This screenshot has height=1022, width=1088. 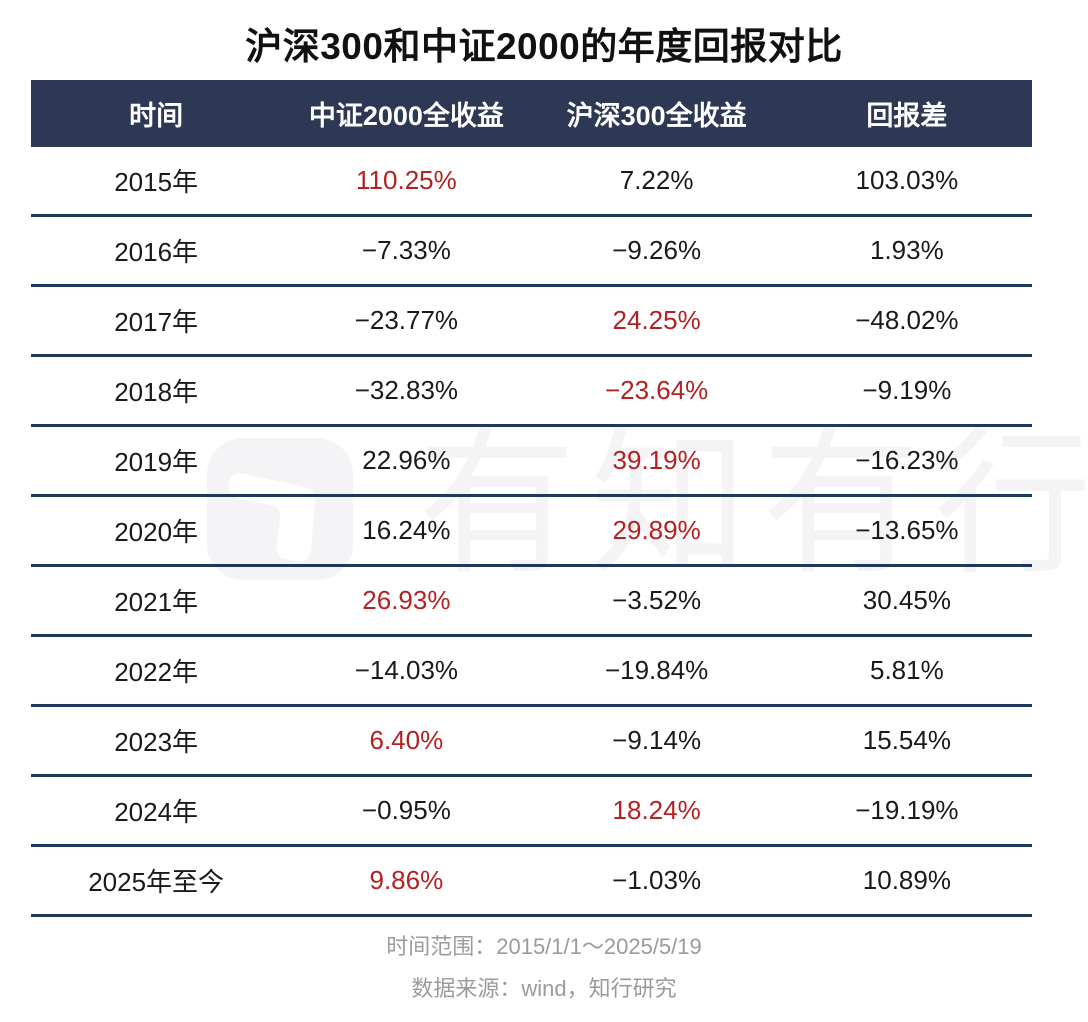 What do you see at coordinates (406, 180) in the screenshot?
I see `cell-csi2000-return: 110.25%` at bounding box center [406, 180].